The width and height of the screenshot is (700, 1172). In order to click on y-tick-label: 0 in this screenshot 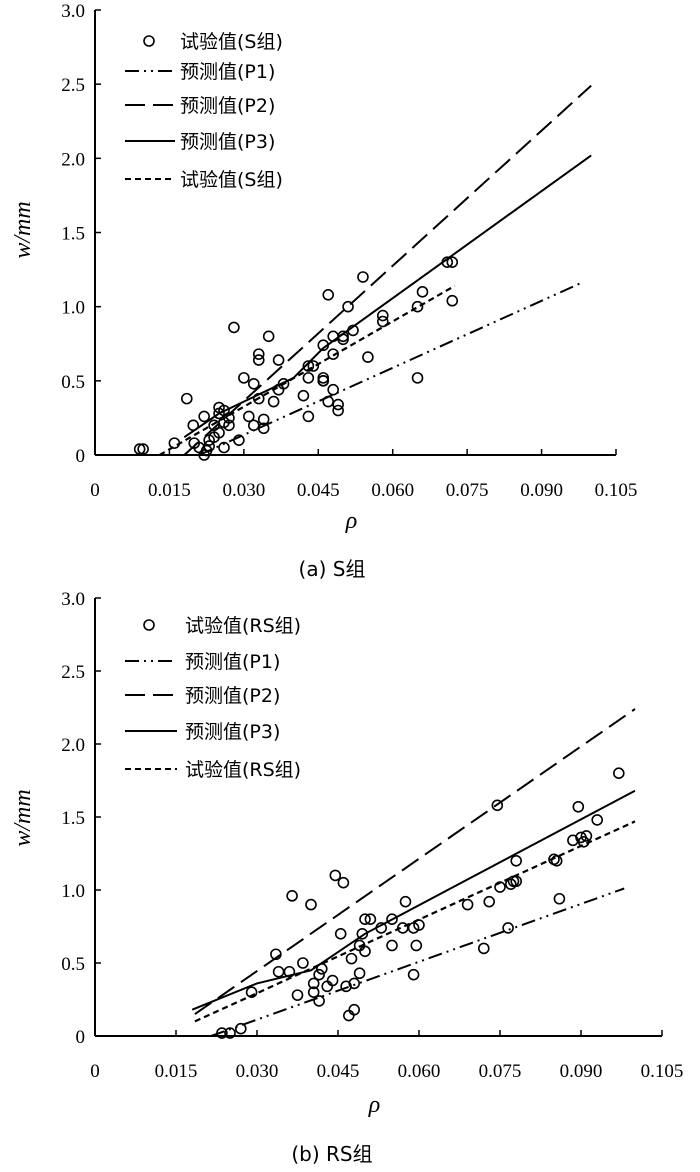, I will do `click(81, 1037)`.